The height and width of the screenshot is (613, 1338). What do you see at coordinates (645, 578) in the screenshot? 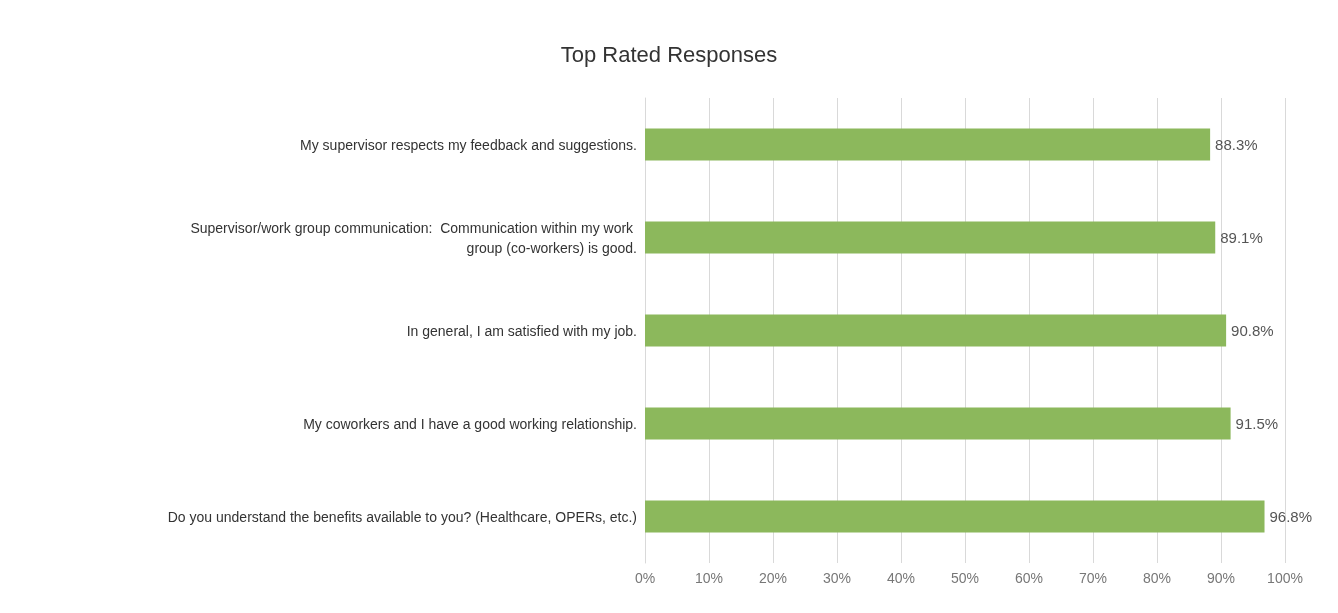
I see `x-tick-label: 0%` at bounding box center [645, 578].